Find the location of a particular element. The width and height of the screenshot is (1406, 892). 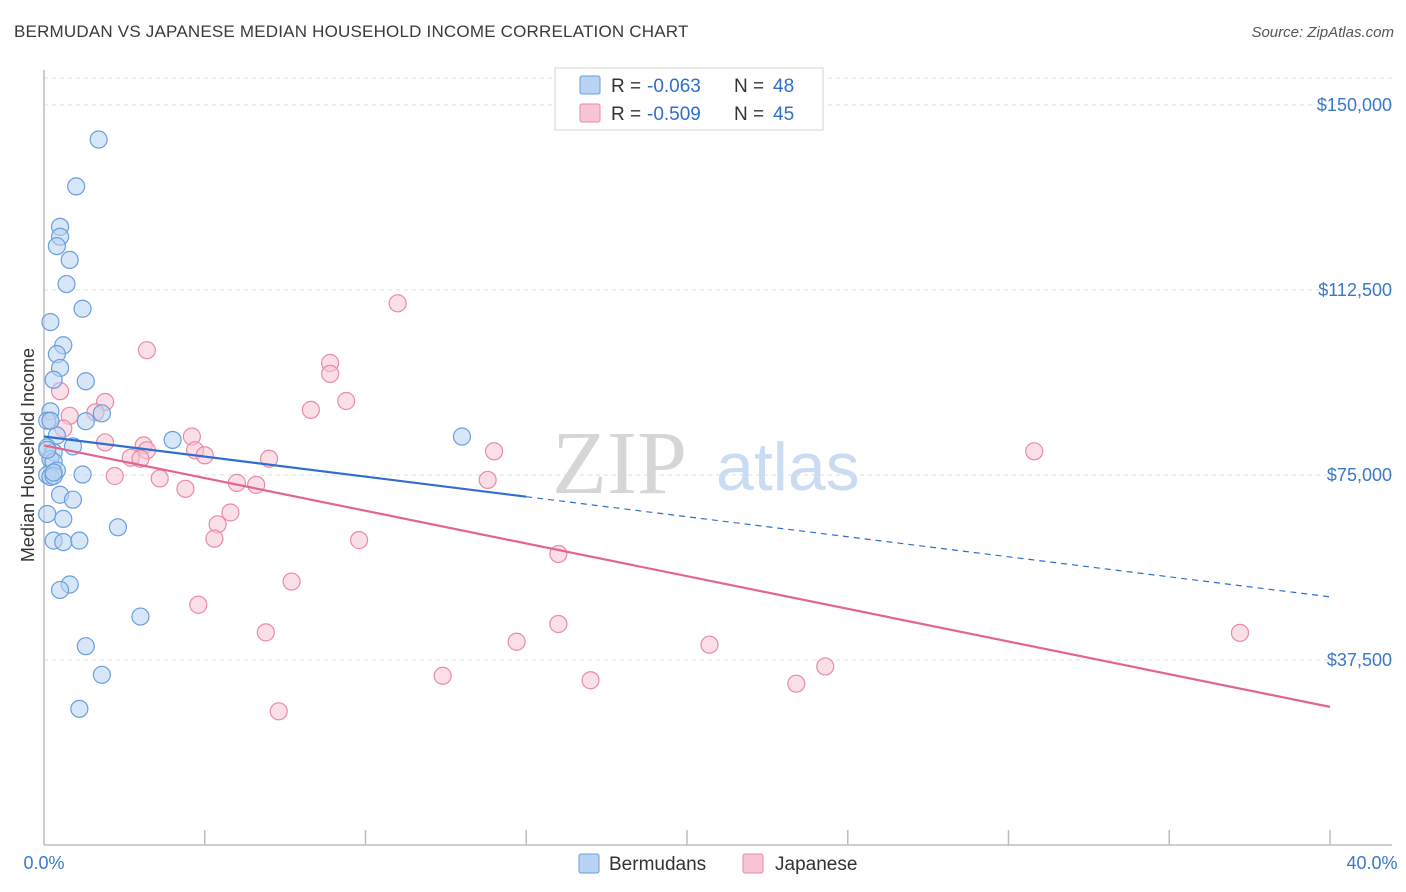

legend-swatch-bermudans is located at coordinates (590, 85).